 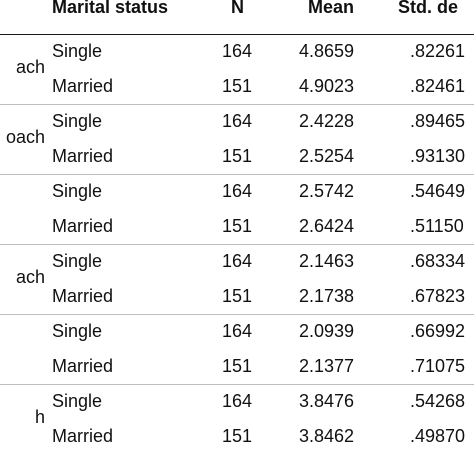 What do you see at coordinates (25, 137) in the screenshot?
I see `group-label: oach` at bounding box center [25, 137].